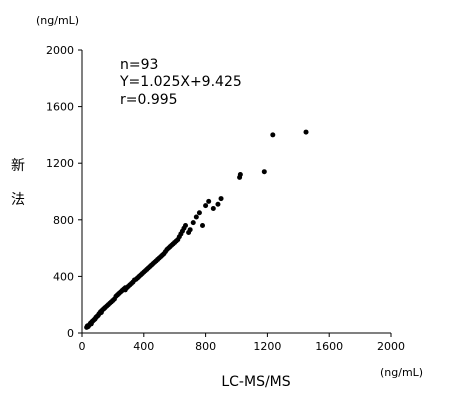 The image size is (469, 413). I want to click on x-unit-label: (ng/mL), so click(401, 372).